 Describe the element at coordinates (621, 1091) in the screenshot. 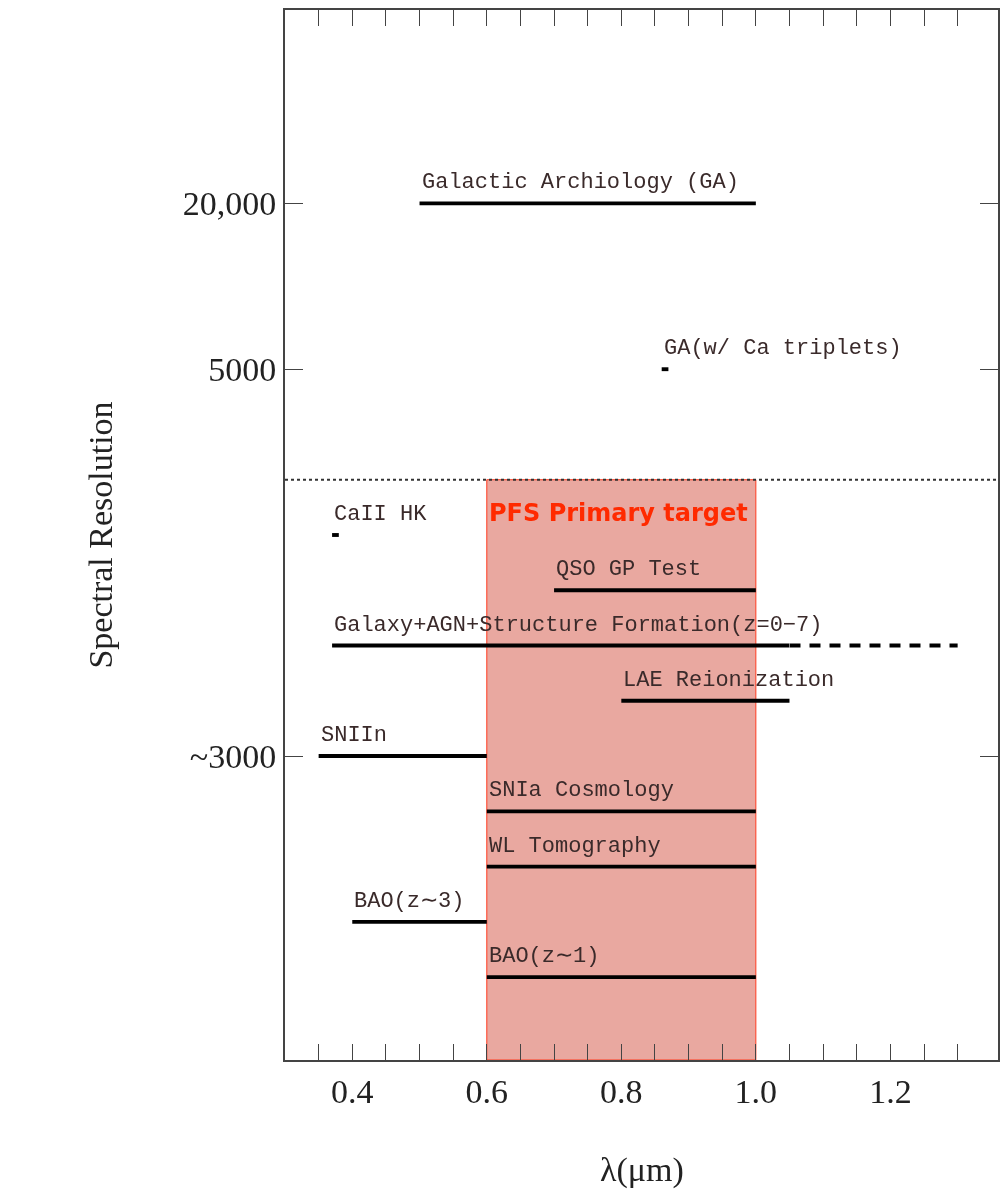

I see `x-tick-label: 0.8` at that location.